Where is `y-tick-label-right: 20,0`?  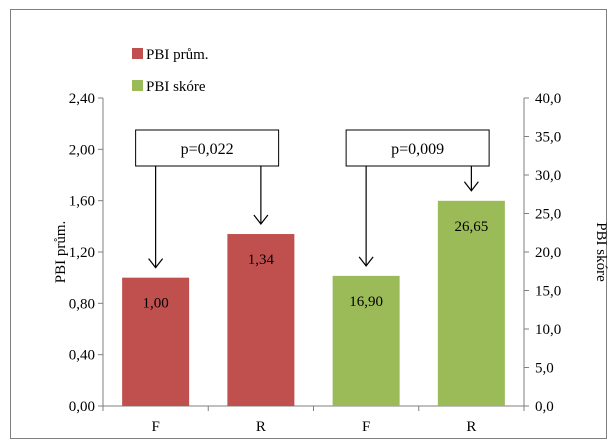 y-tick-label-right: 20,0 is located at coordinates (548, 253).